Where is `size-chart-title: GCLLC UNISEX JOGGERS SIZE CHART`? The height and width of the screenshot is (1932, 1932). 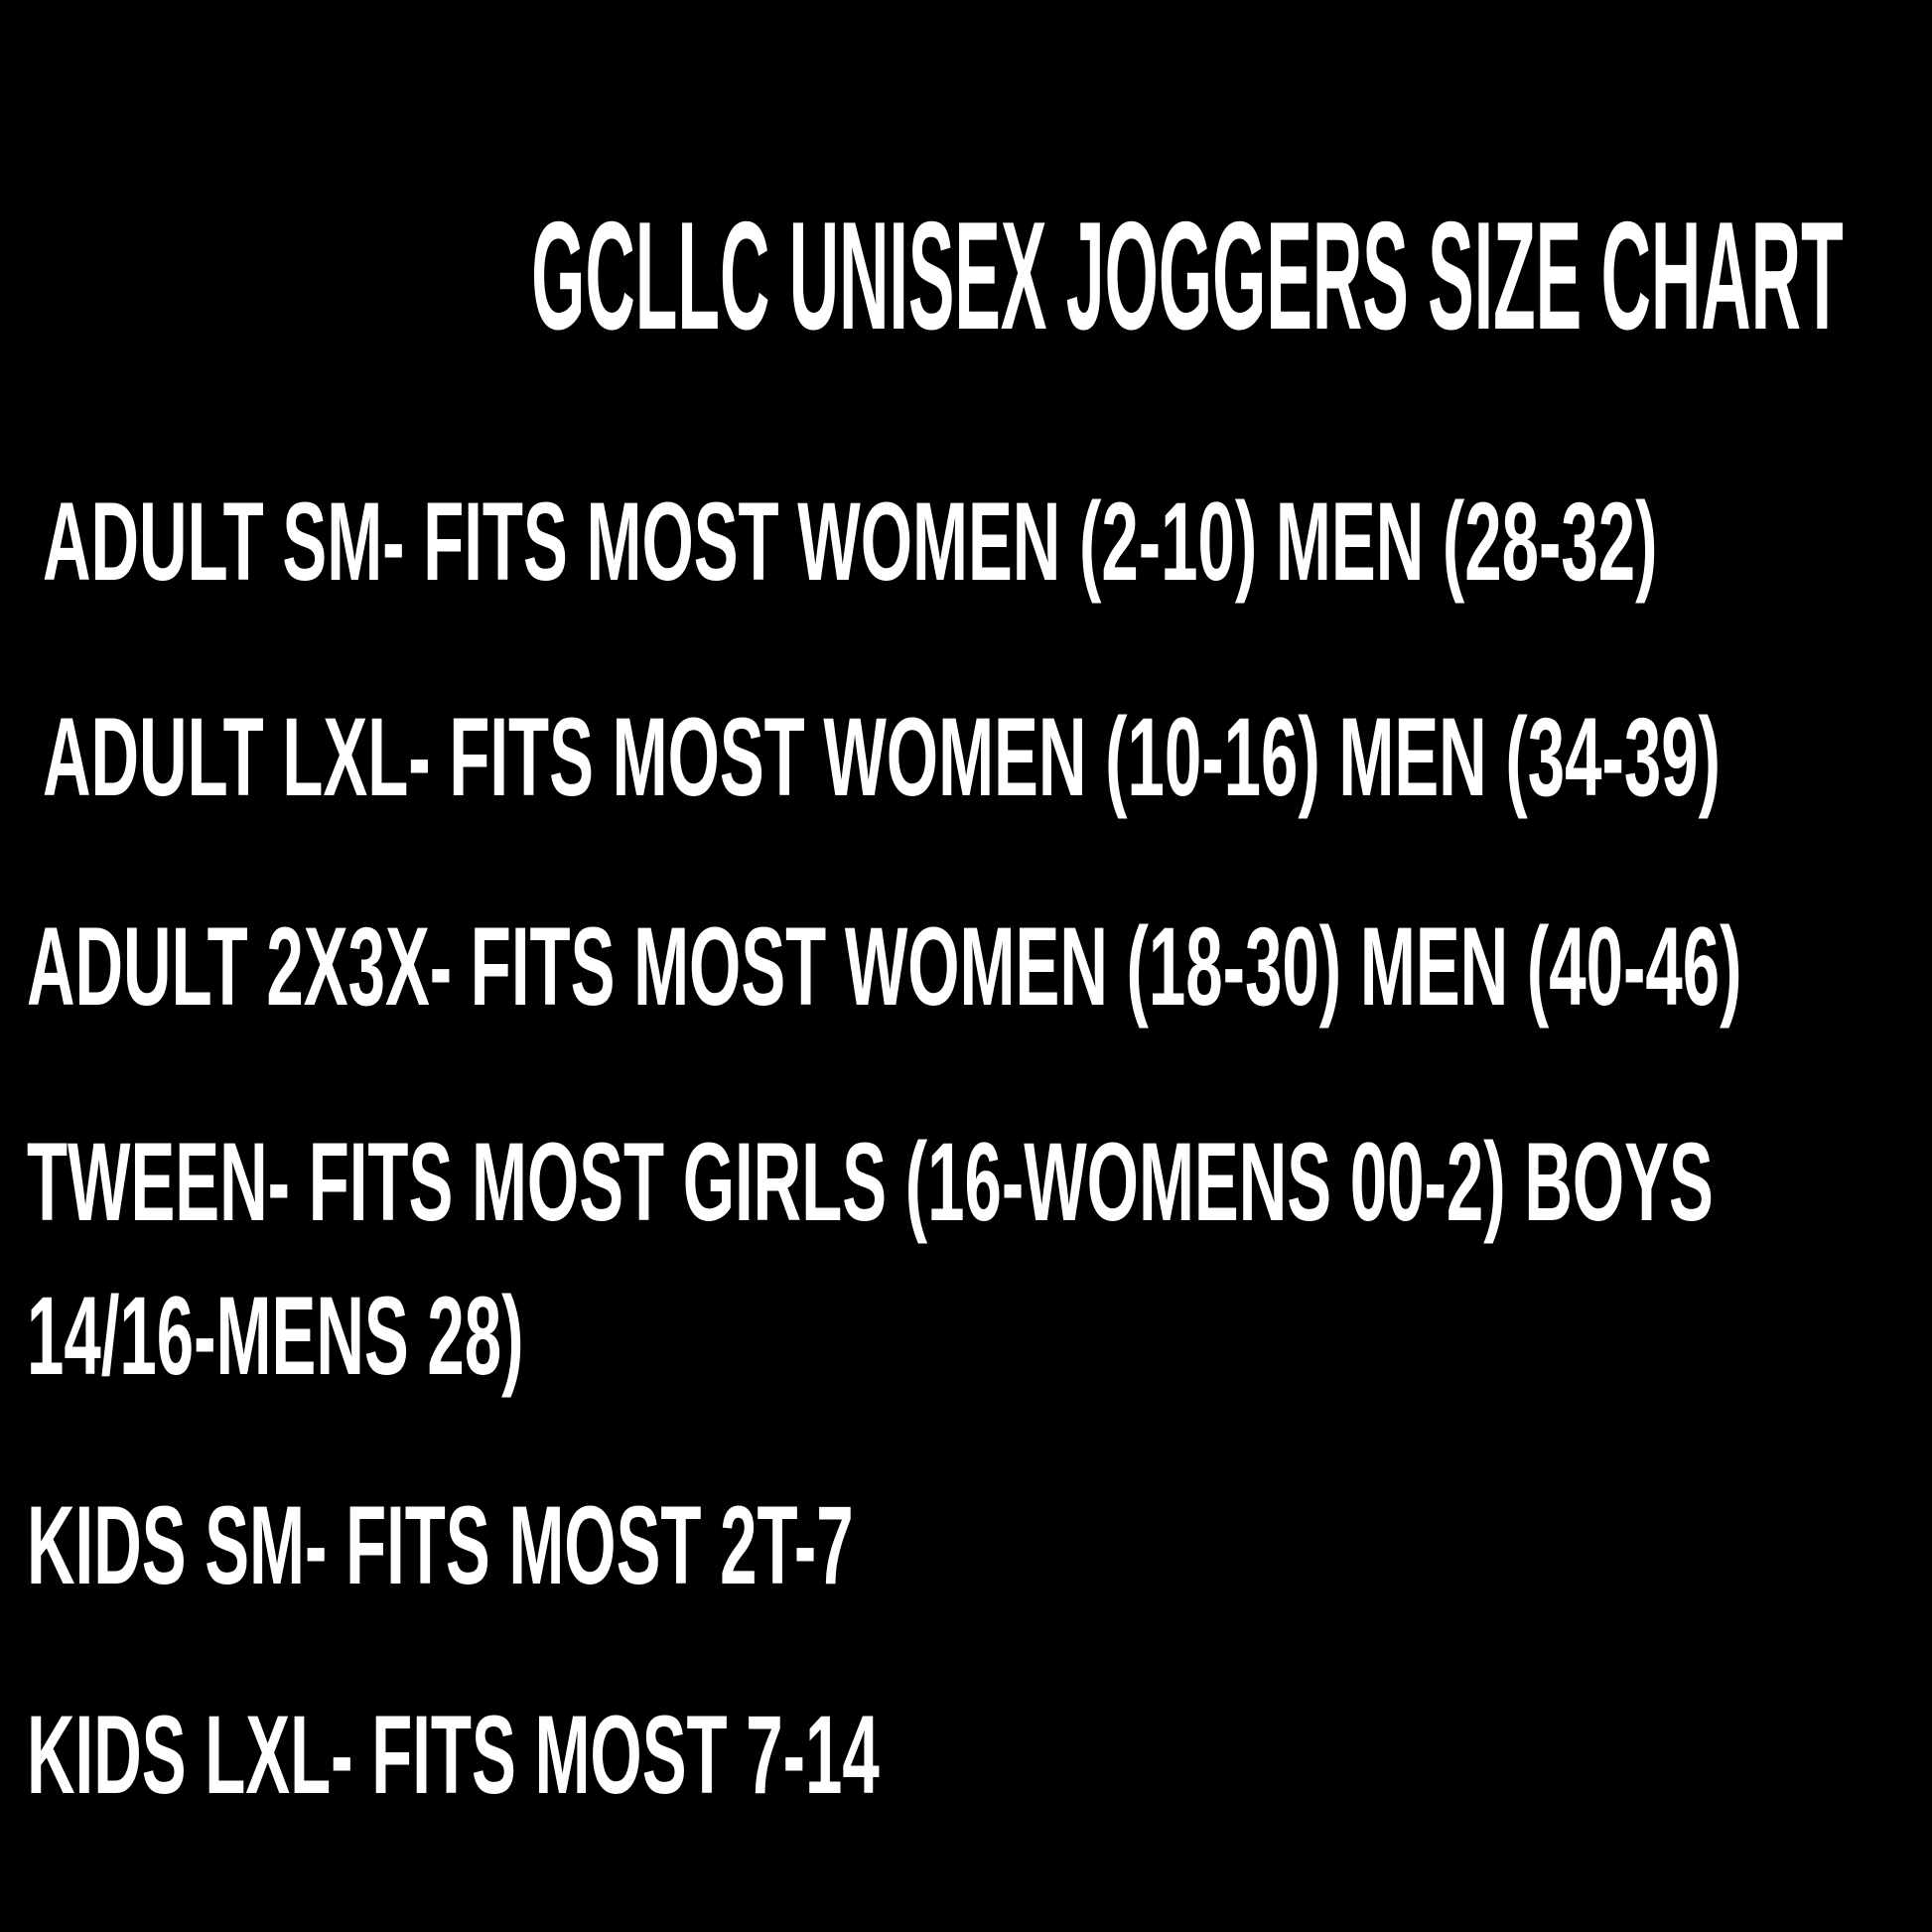
size-chart-title: GCLLC UNISEX JOGGERS SIZE CHART is located at coordinates (1188, 275).